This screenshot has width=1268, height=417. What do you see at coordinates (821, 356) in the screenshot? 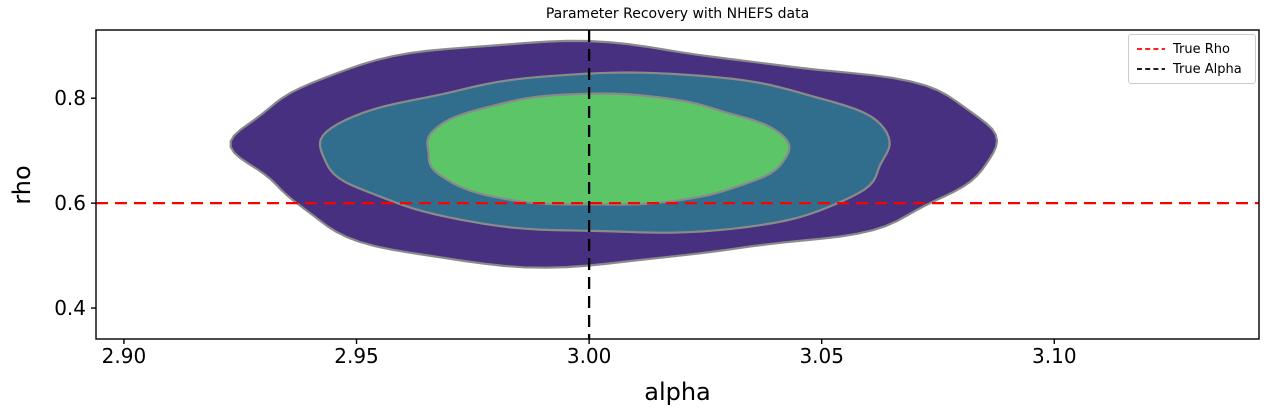
I see `x-tick-label-3.05: 3.05` at bounding box center [821, 356].